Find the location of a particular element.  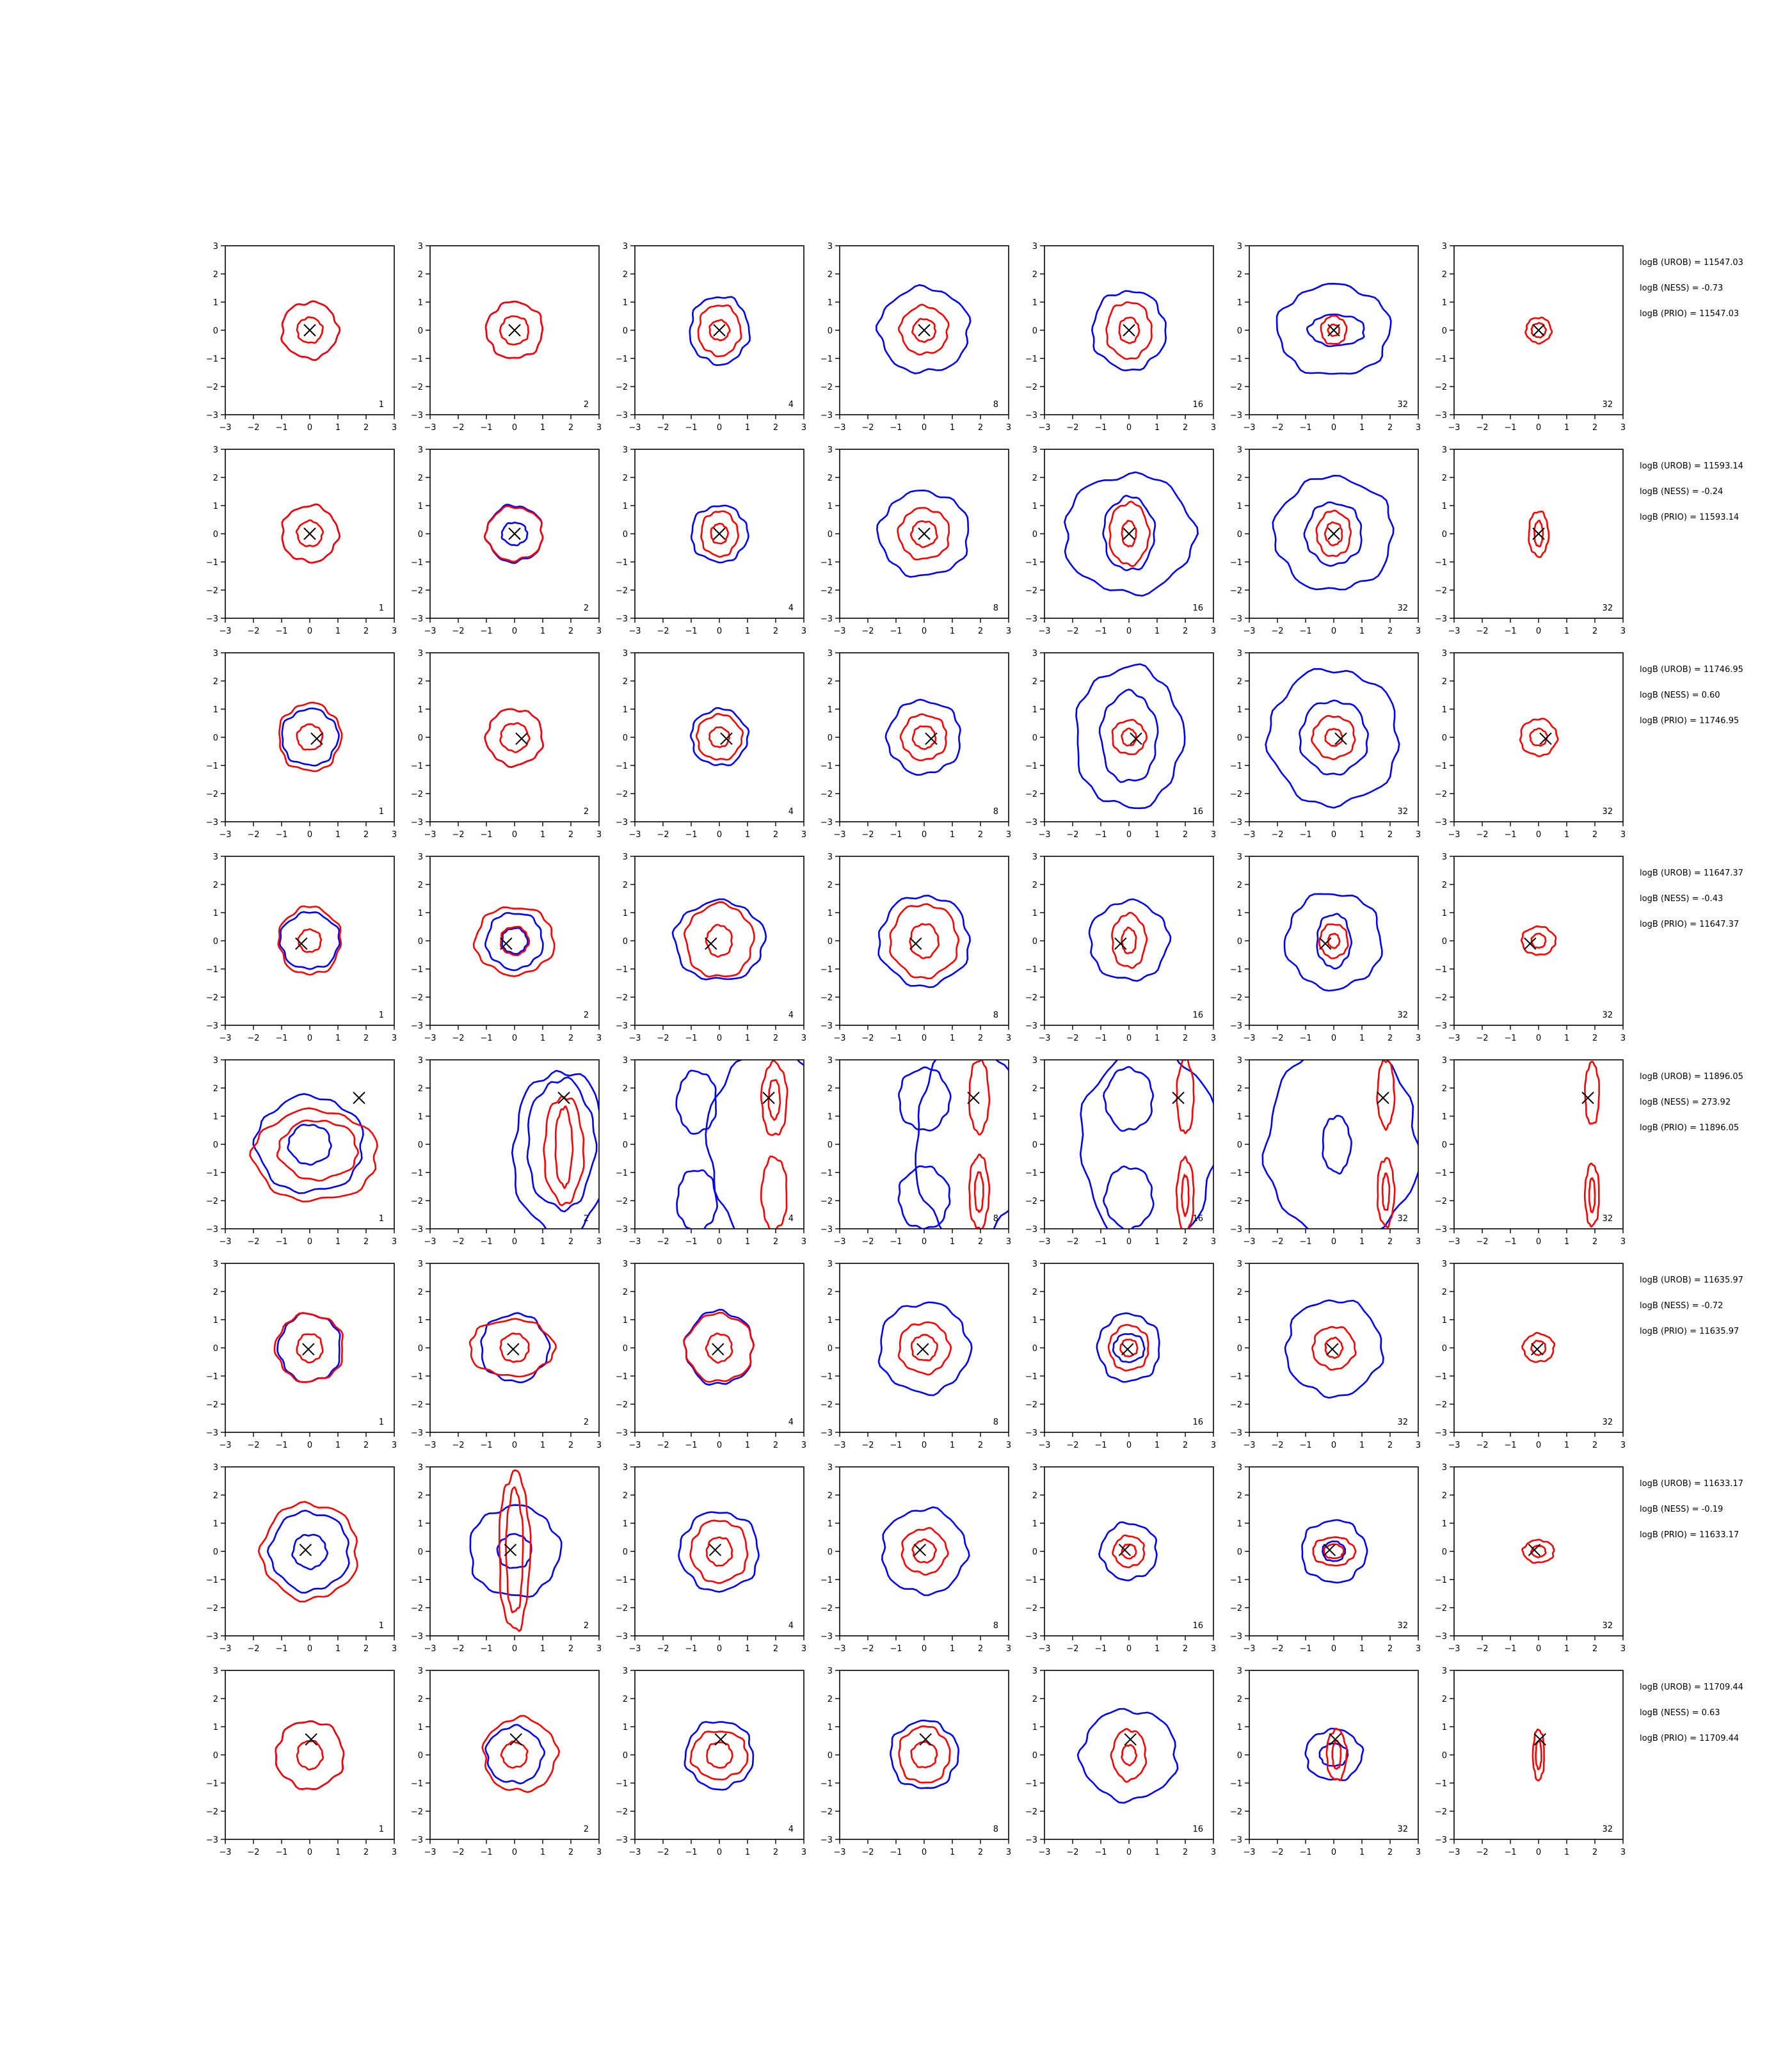

x-tick-label: −2 is located at coordinates (1072, 1445).